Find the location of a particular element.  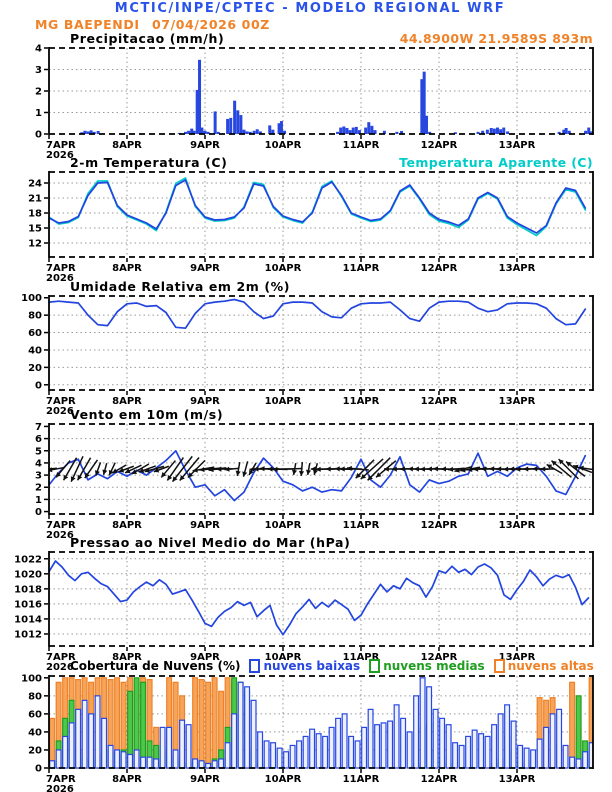

station-label: MG BAEPENDI is located at coordinates (87, 24).